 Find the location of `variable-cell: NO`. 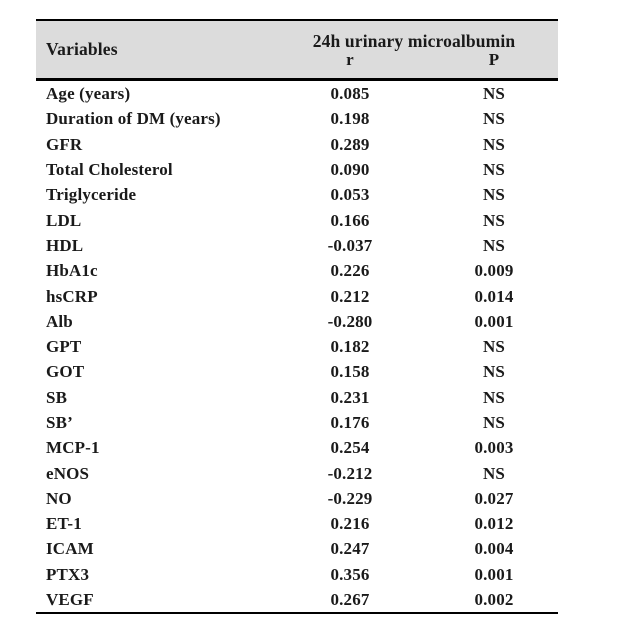

variable-cell: NO is located at coordinates (59, 498).